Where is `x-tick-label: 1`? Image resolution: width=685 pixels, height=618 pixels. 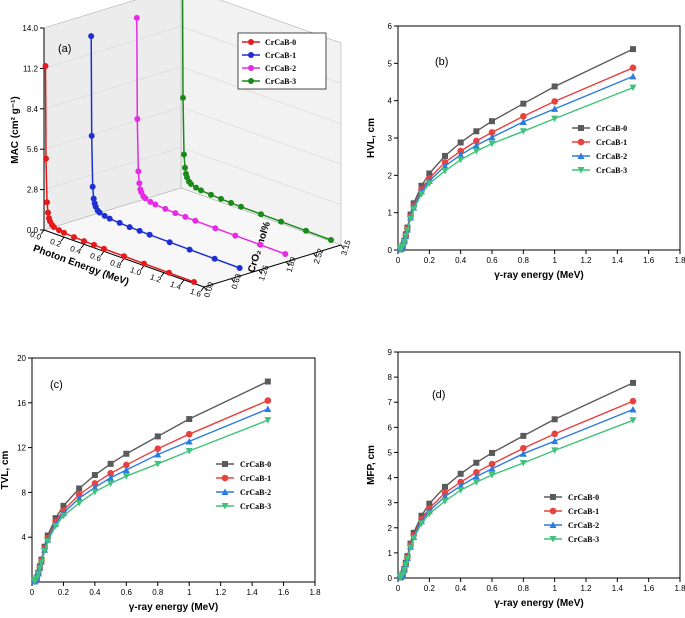 x-tick-label: 1 is located at coordinates (554, 588).